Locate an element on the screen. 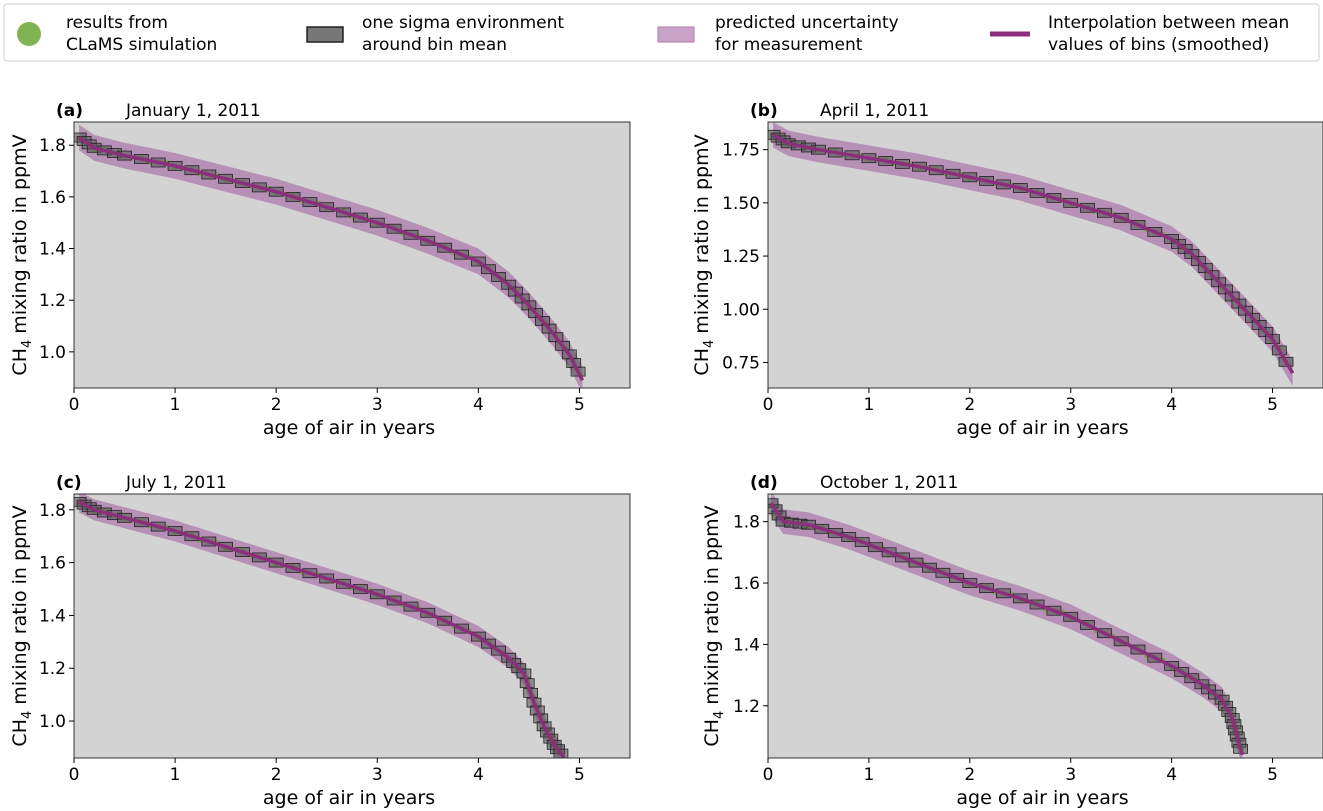 This screenshot has width=1323, height=811. legend-swatch-band is located at coordinates (676, 34).